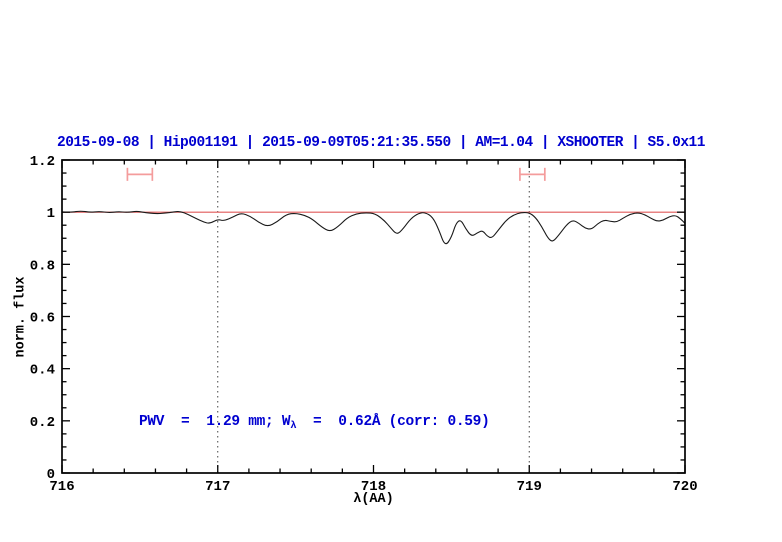  What do you see at coordinates (215, 422) in the screenshot?
I see `pwv-annotation-prefix: PWV = 1.29 mm; W` at bounding box center [215, 422].